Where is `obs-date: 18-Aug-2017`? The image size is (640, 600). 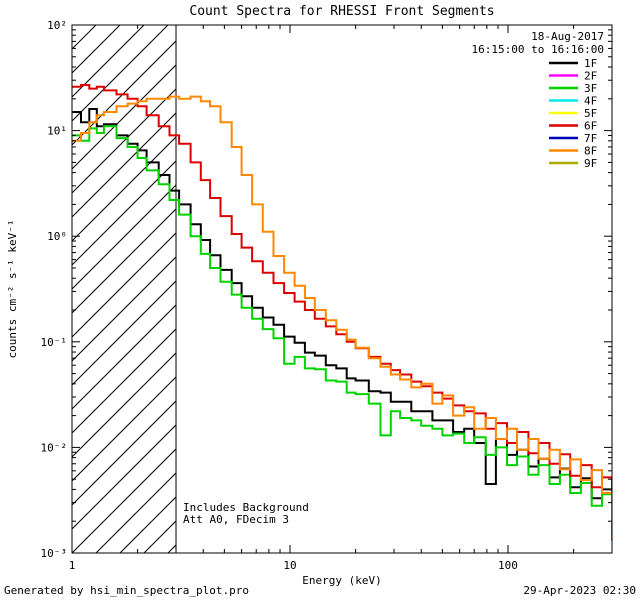 obs-date: 18-Aug-2017 is located at coordinates (567, 36).